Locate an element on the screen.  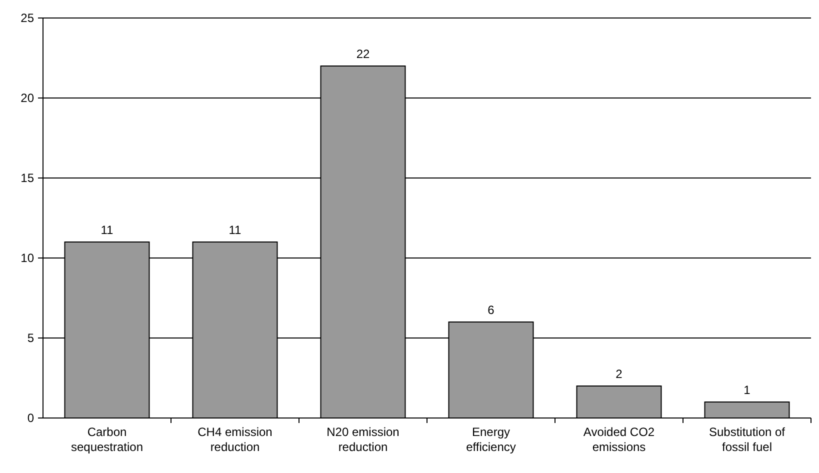
x-tick-label: Carbon sequestration is located at coordinates (107, 439).